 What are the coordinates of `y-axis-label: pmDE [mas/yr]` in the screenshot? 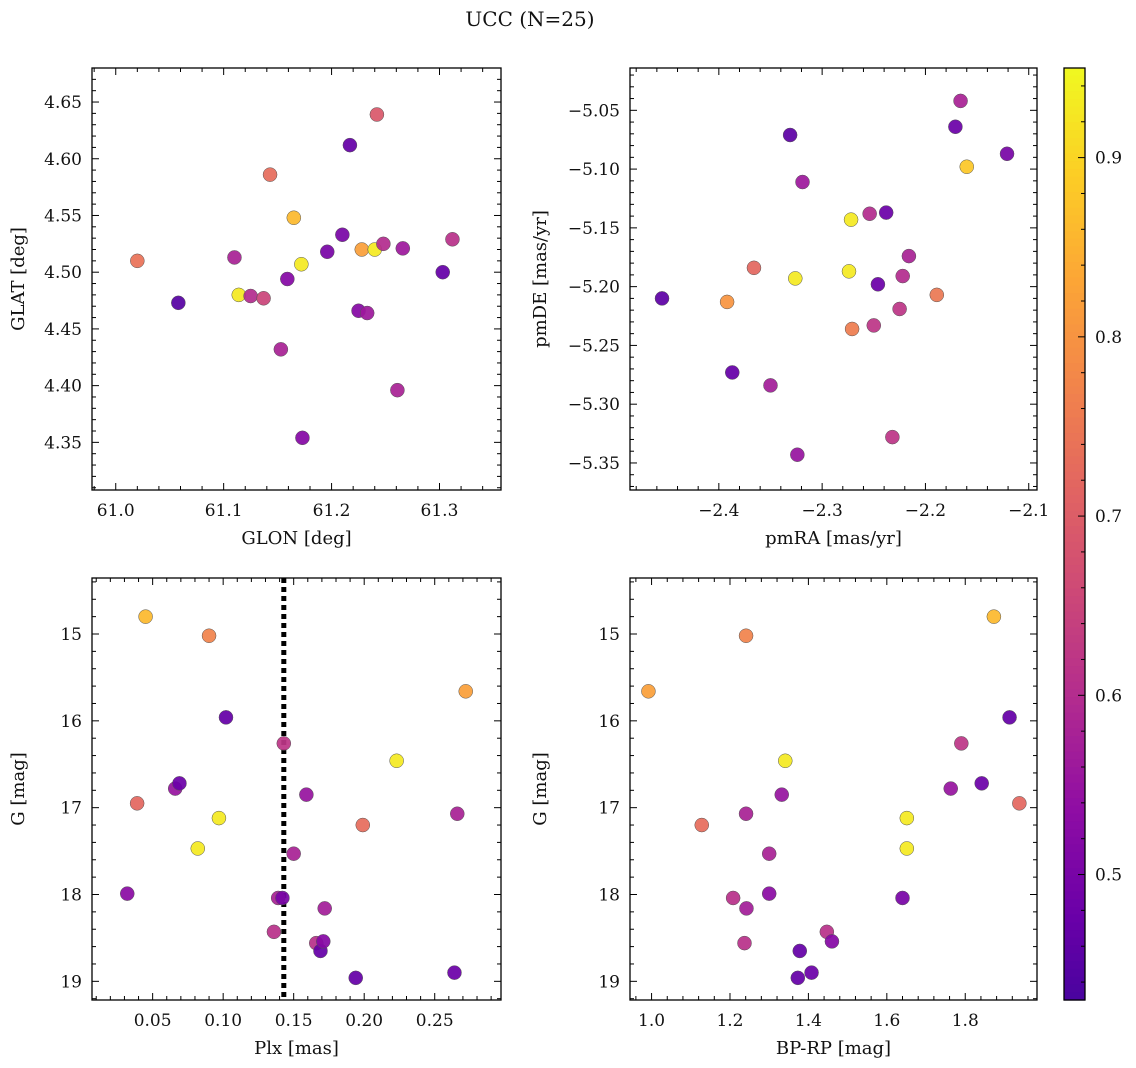 It's located at (540, 279).